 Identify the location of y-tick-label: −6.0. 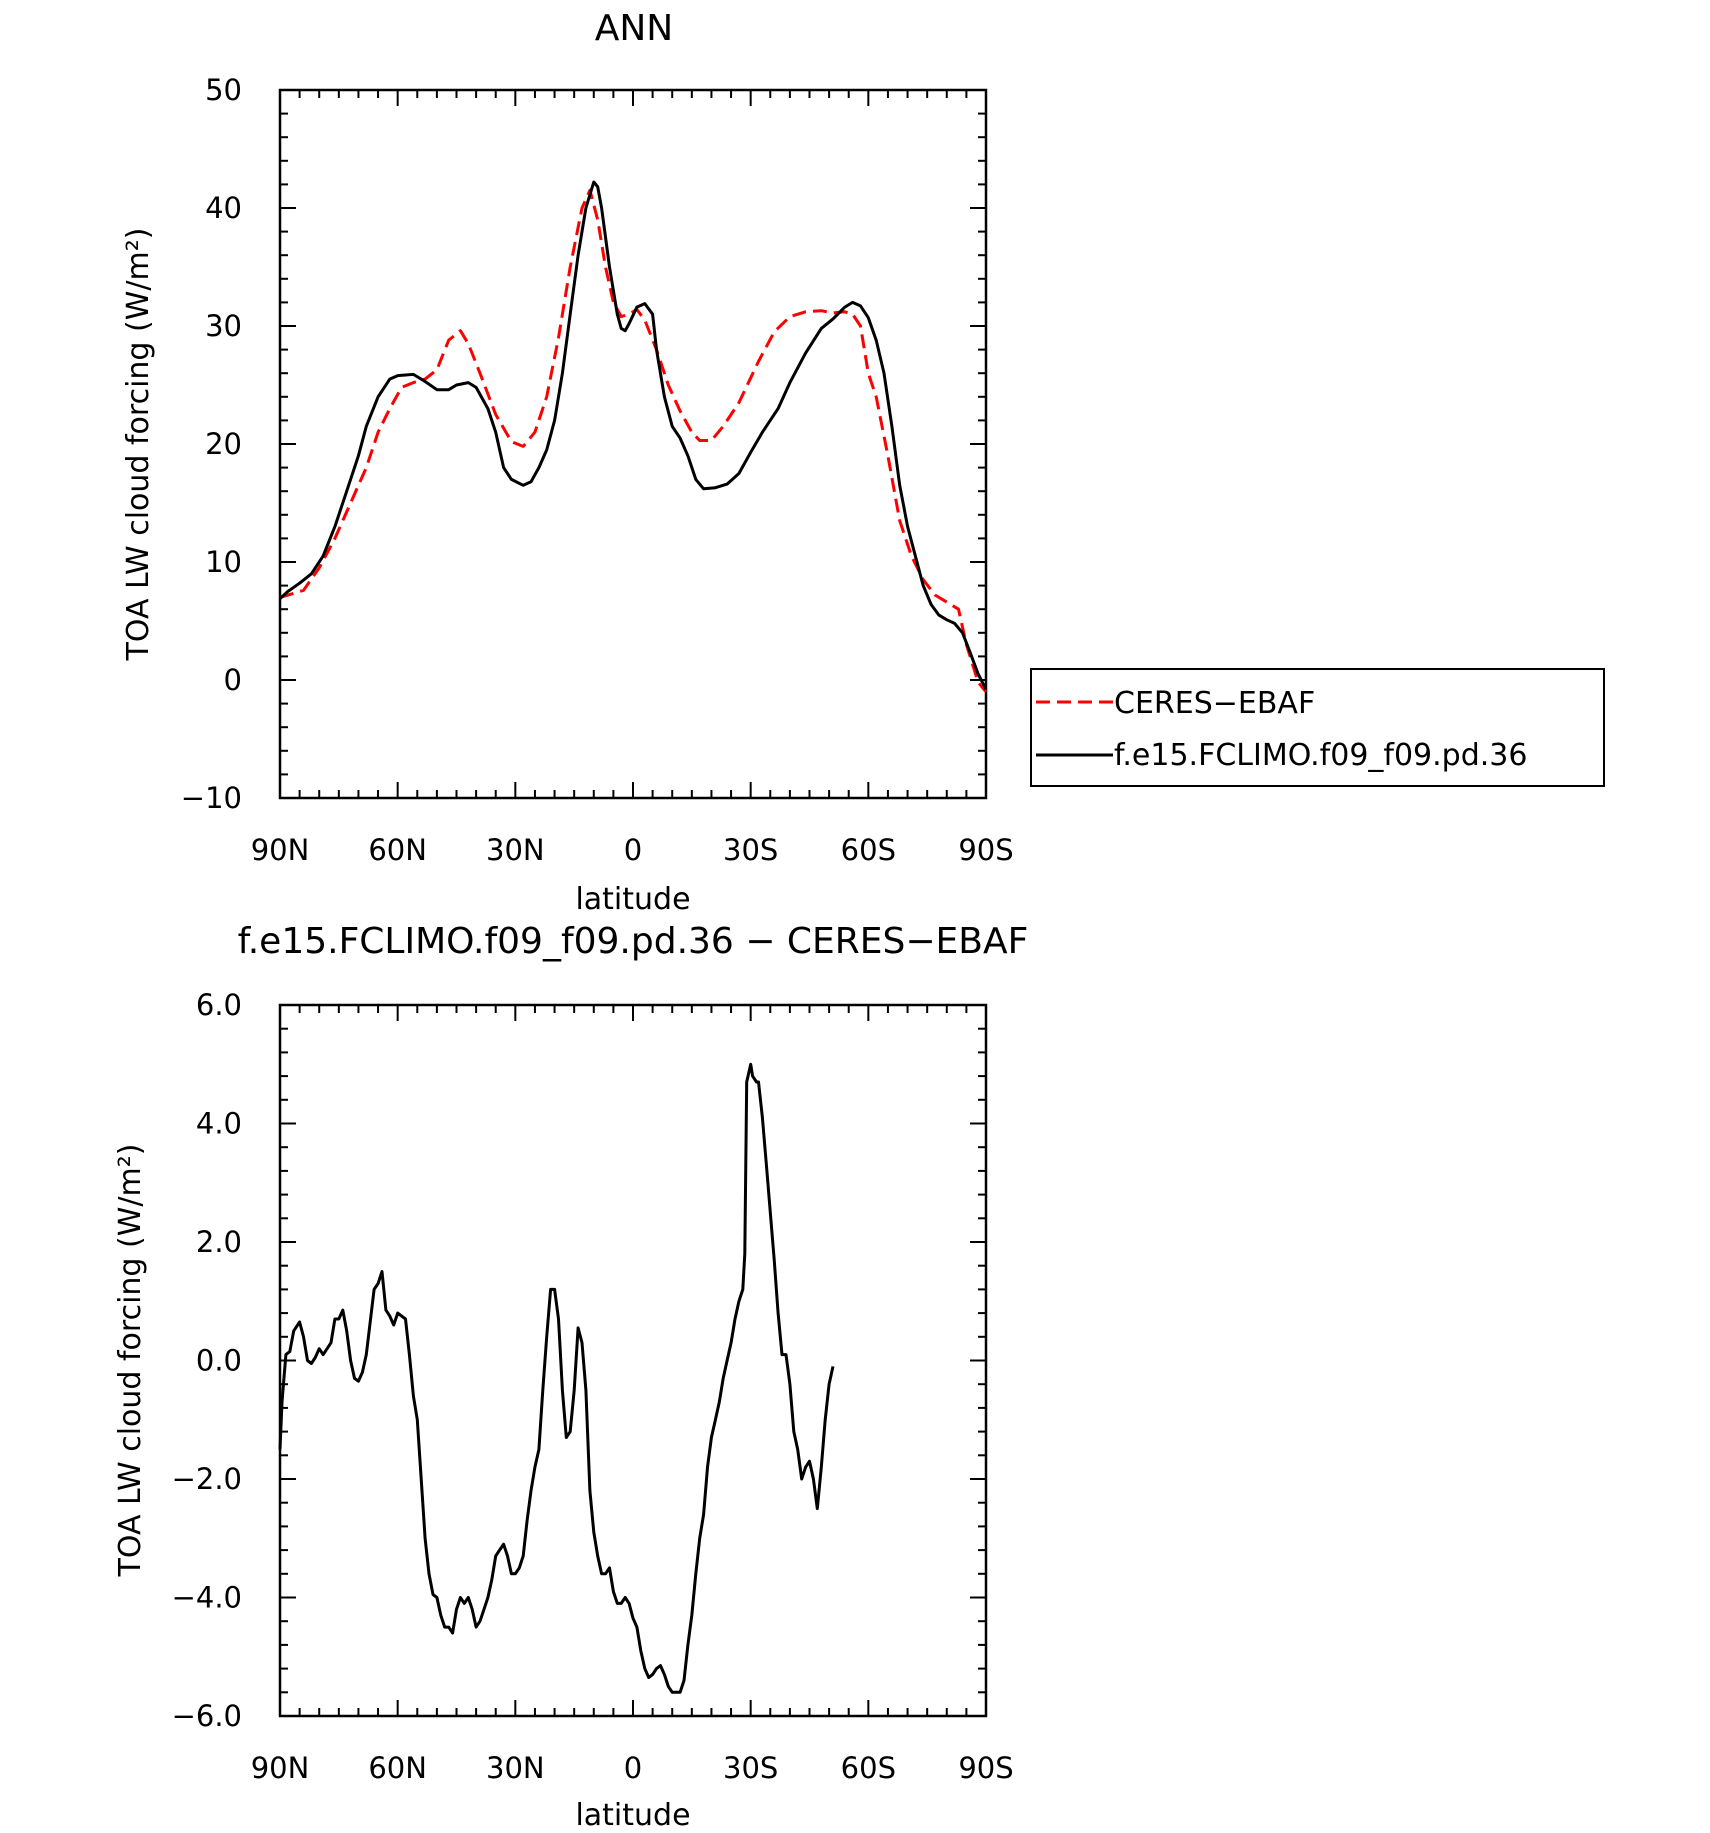
(207, 1716).